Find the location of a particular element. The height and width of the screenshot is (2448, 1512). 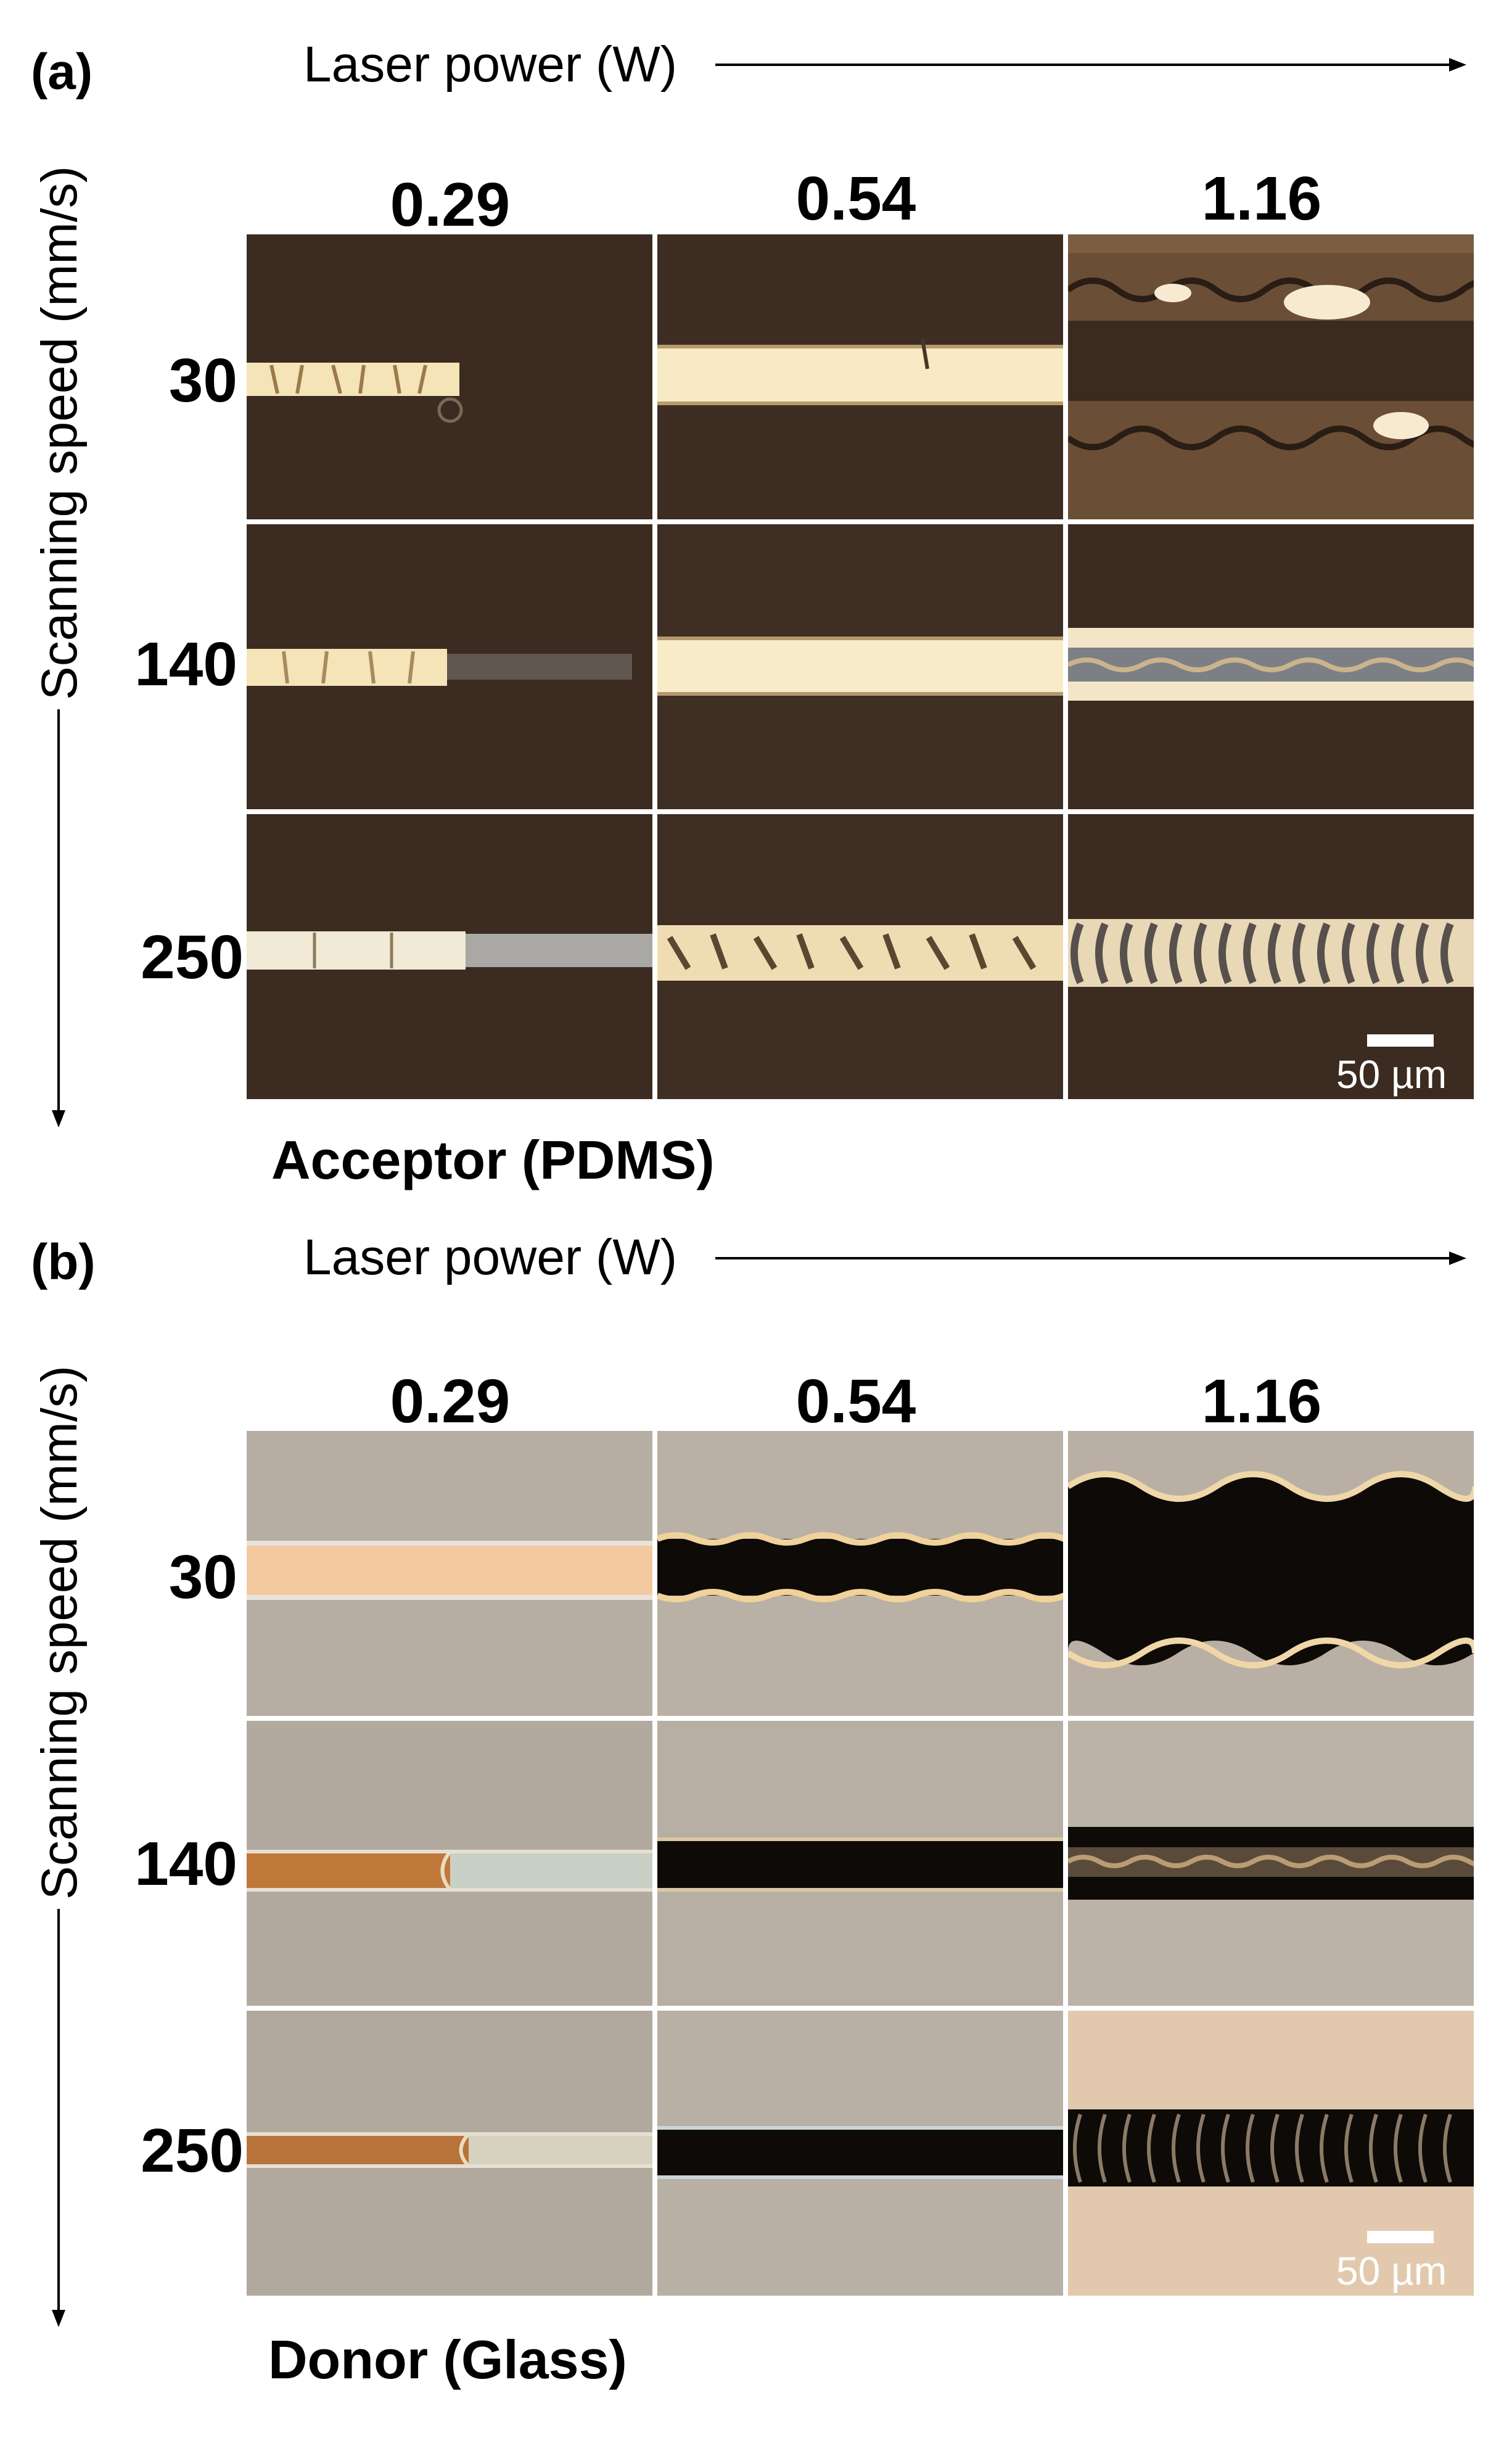

panel-b-scale-bar is located at coordinates (1400, 2237).